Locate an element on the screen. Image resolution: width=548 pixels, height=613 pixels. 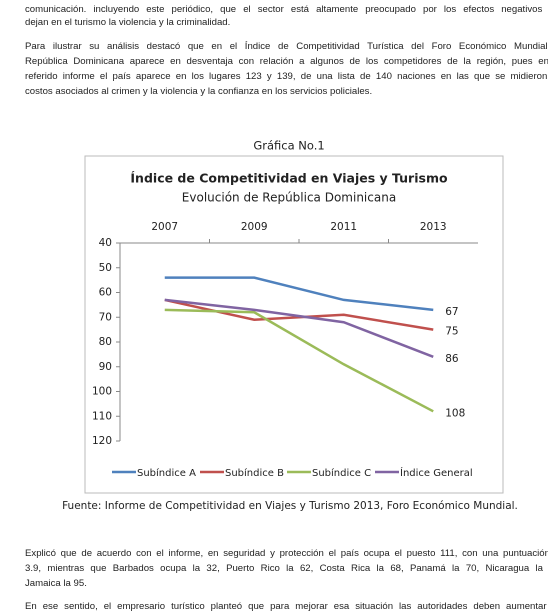
legend-label: Índice General is located at coordinates (436, 472).